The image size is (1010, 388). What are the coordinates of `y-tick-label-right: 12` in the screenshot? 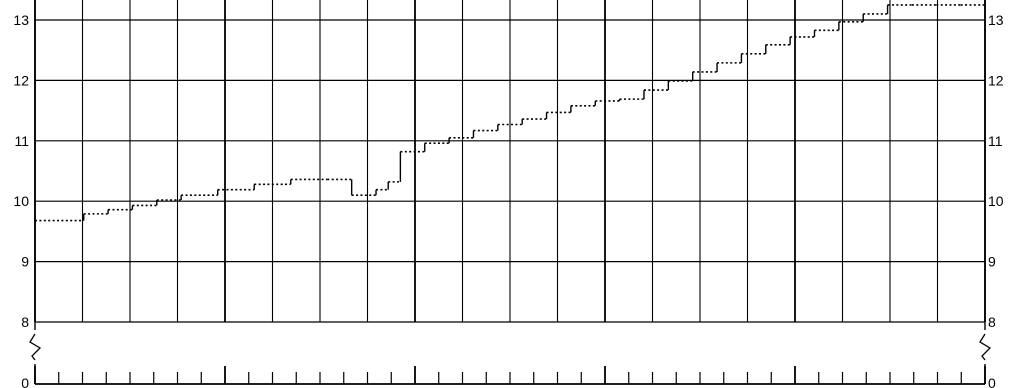 It's located at (996, 80).